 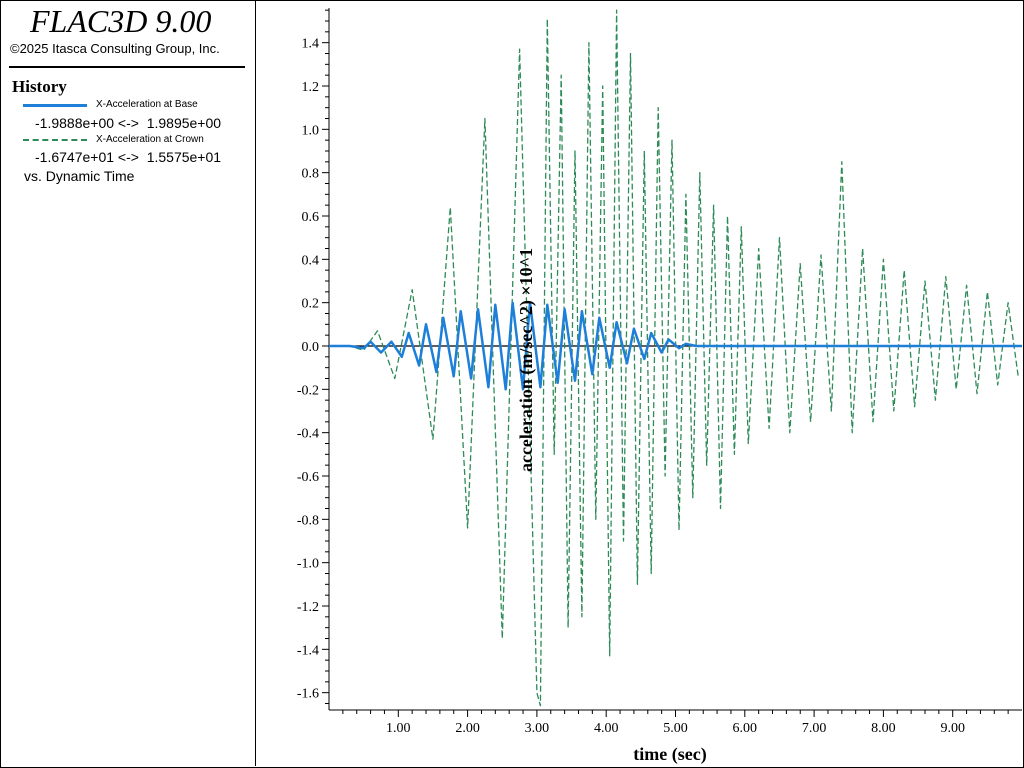 I want to click on x-tick-label: 1.00, so click(x=398, y=728).